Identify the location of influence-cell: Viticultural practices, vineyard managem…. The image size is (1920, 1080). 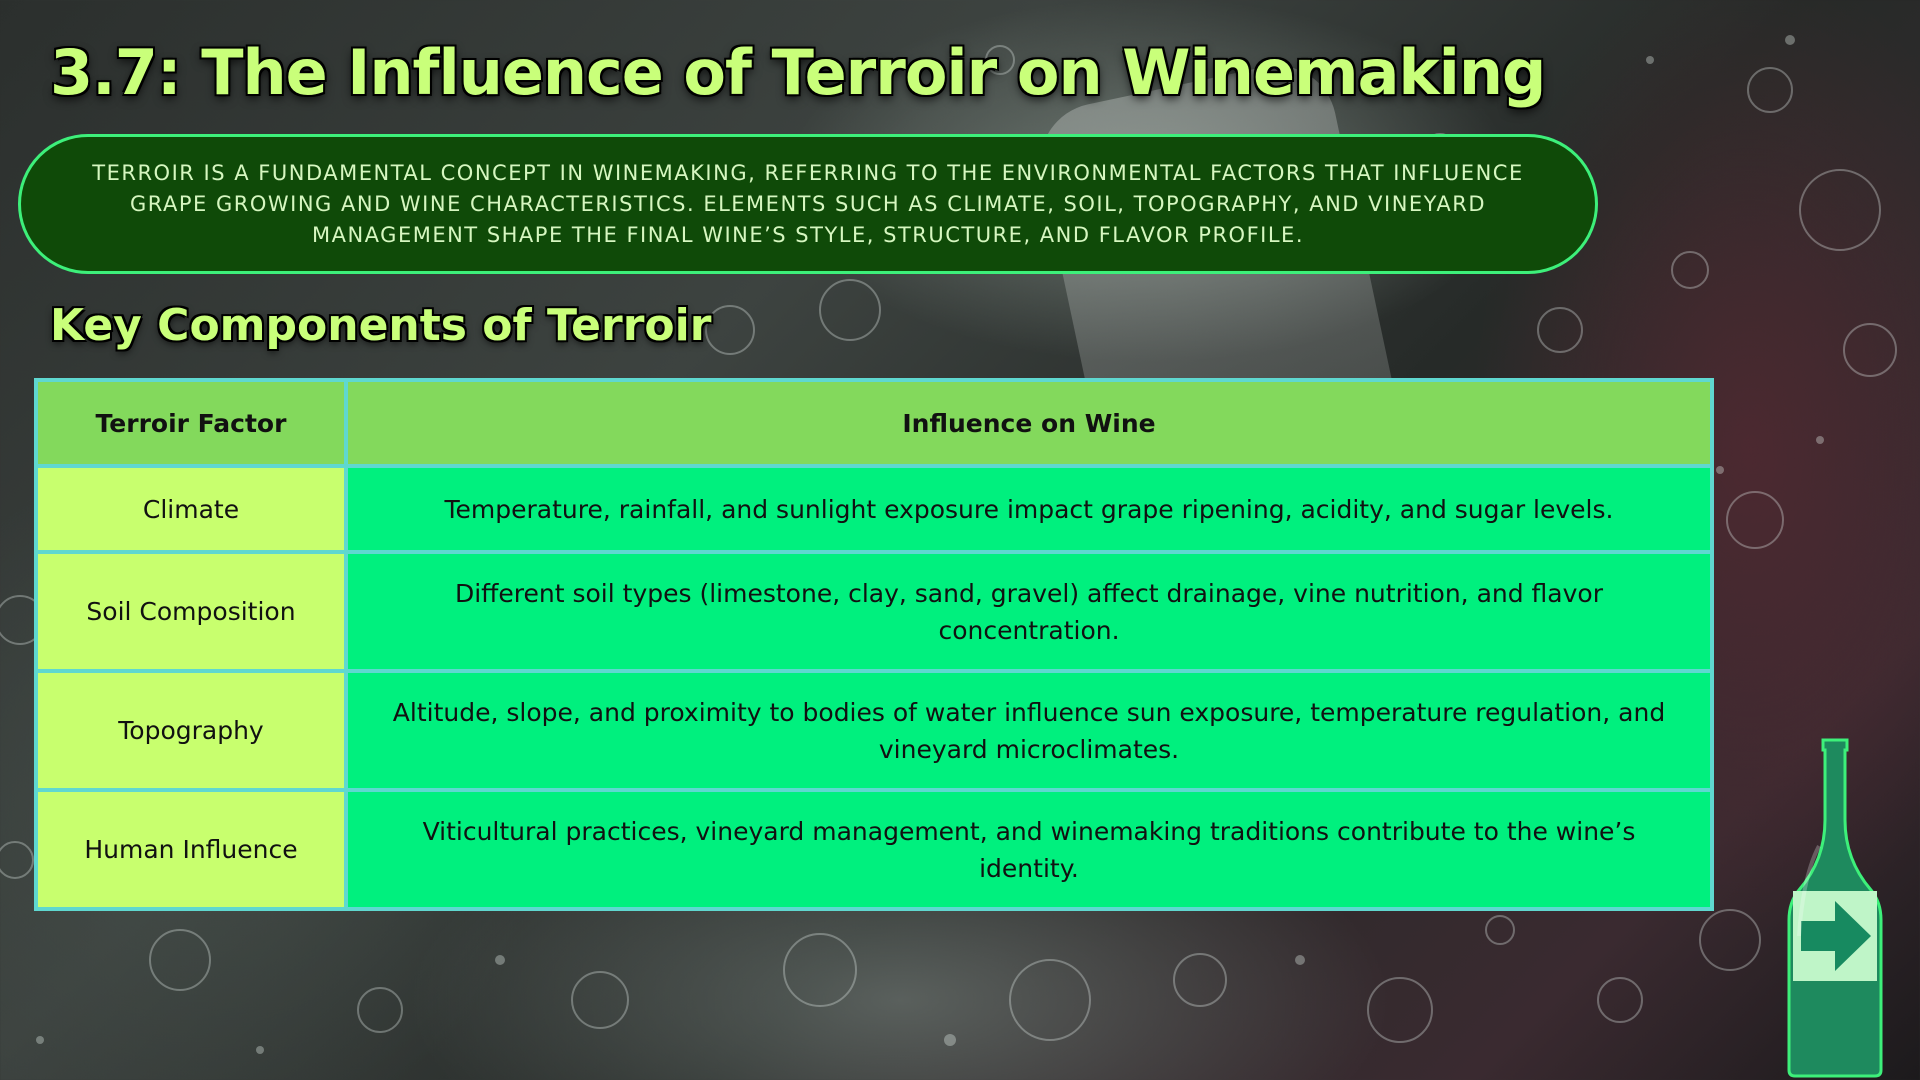
(1029, 849).